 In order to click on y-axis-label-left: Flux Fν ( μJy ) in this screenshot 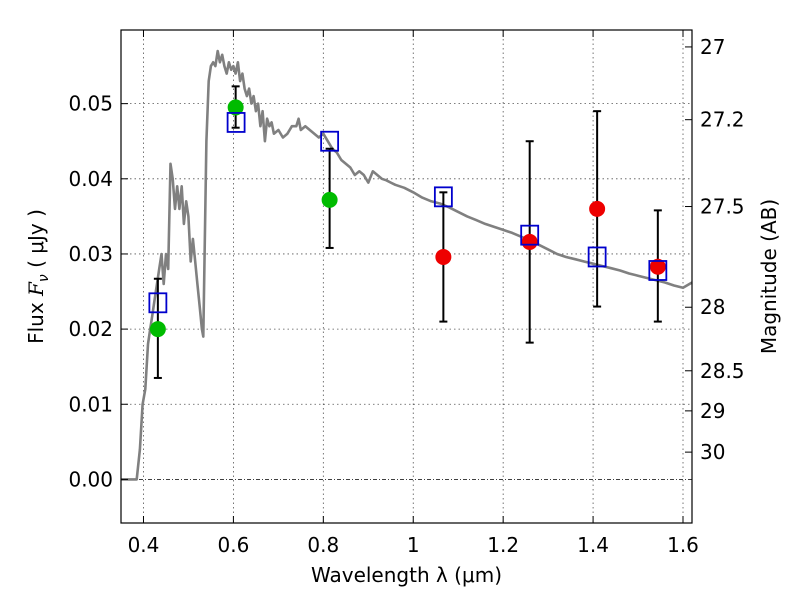, I will do `click(38, 276)`.